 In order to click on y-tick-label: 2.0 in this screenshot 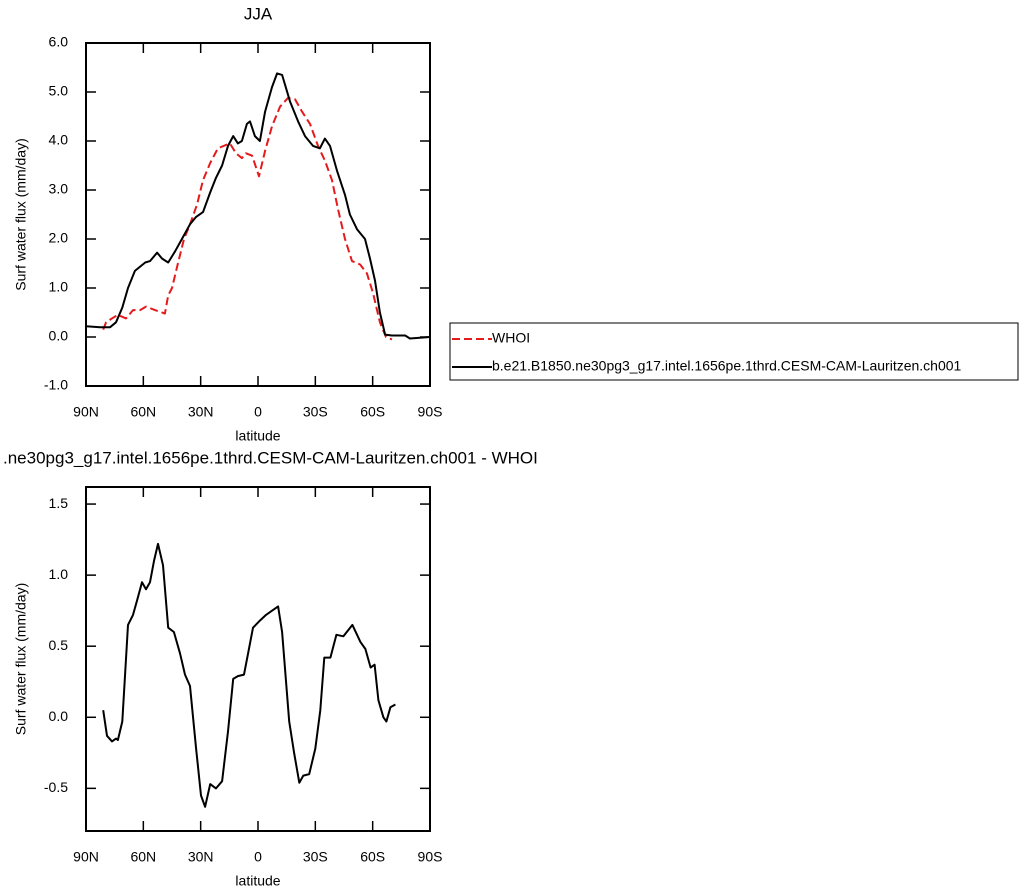, I will do `click(59, 238)`.